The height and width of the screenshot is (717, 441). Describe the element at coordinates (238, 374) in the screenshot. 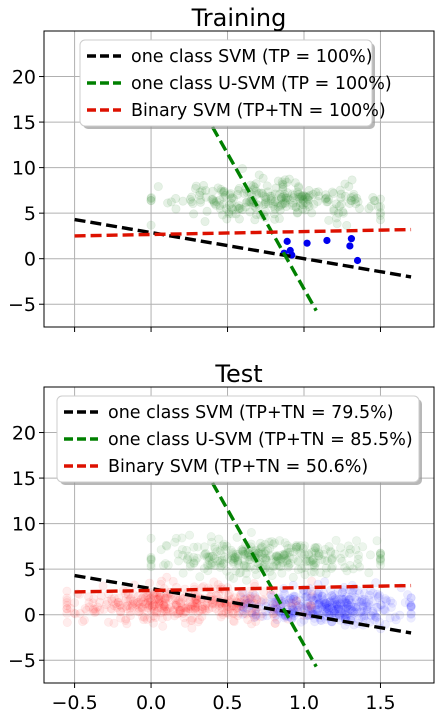

I see `chart-title: Test` at that location.